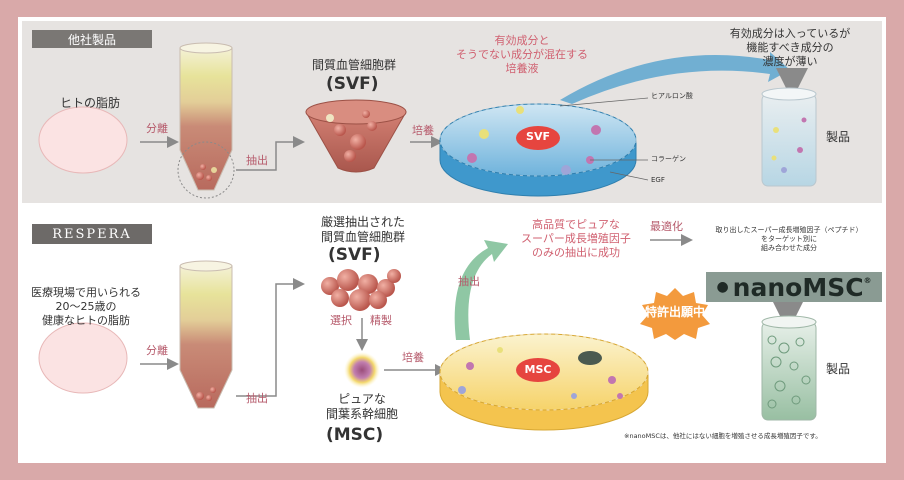  I want to click on blue-curved-arrow, so click(675, 78).